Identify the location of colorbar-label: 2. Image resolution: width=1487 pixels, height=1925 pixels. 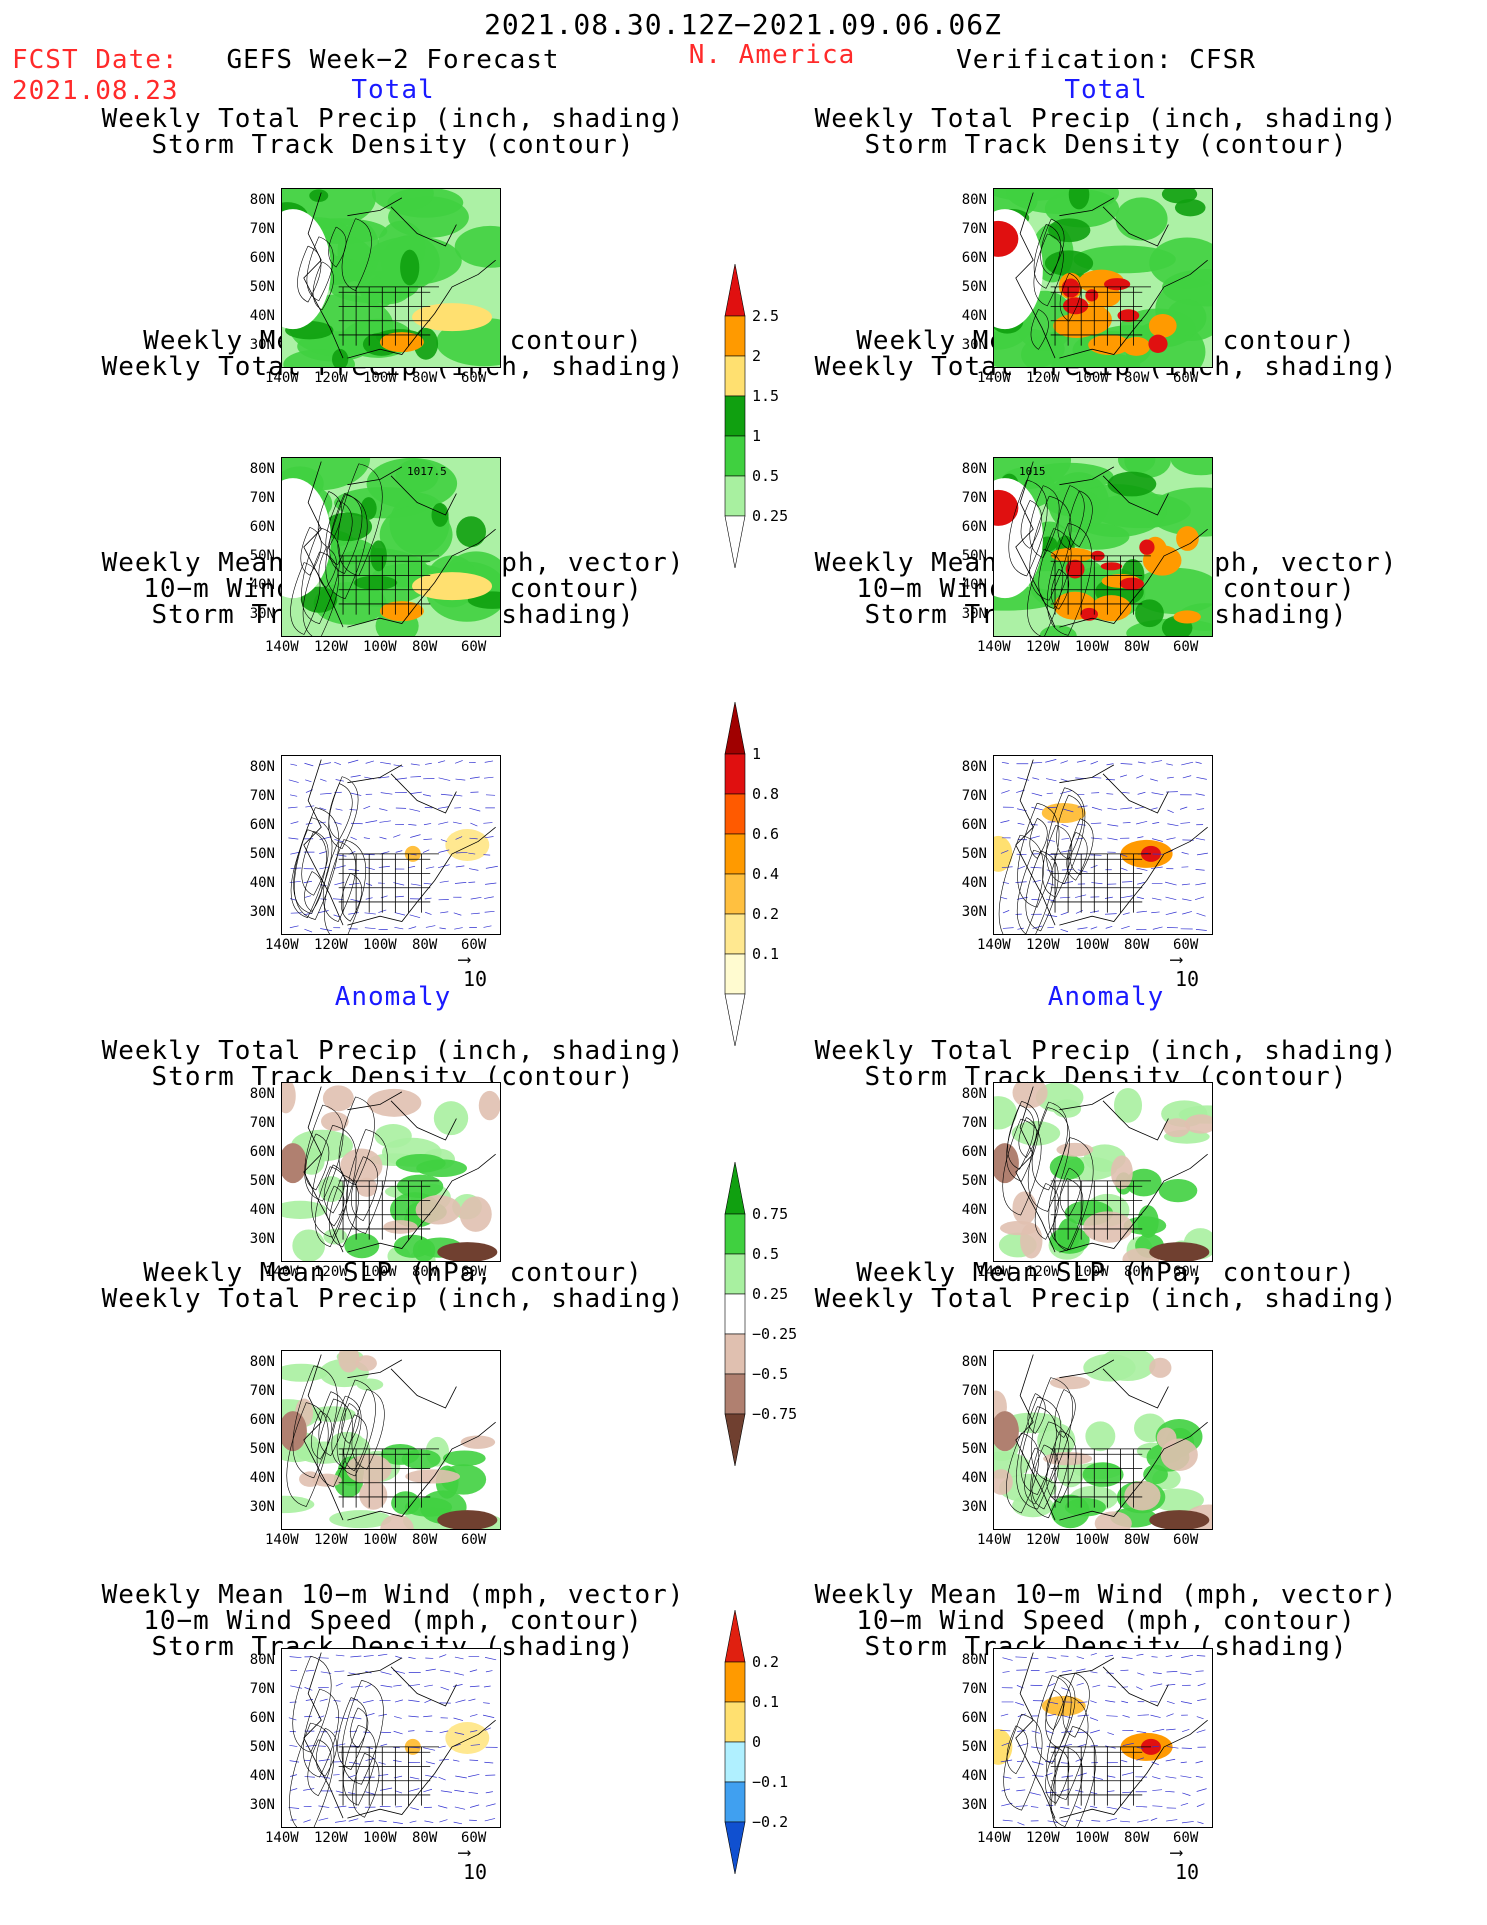
(757, 356).